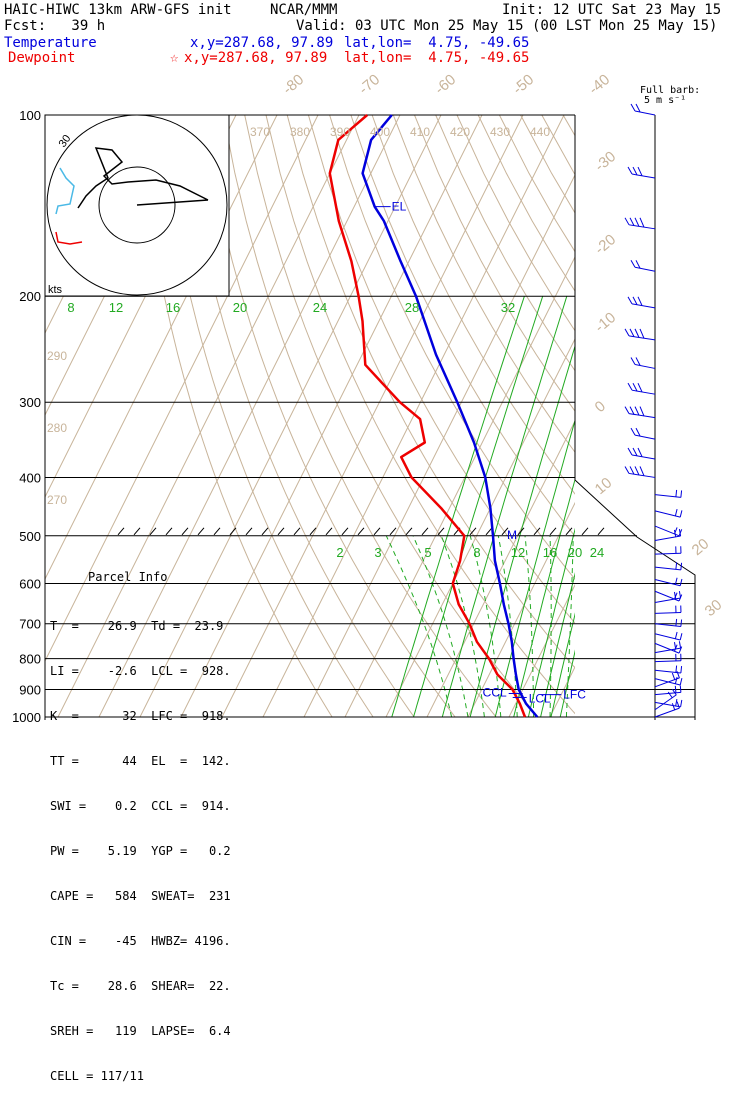 This screenshot has height=1099, width=740. Describe the element at coordinates (30, 624) in the screenshot. I see `pressure-label: 700` at that location.